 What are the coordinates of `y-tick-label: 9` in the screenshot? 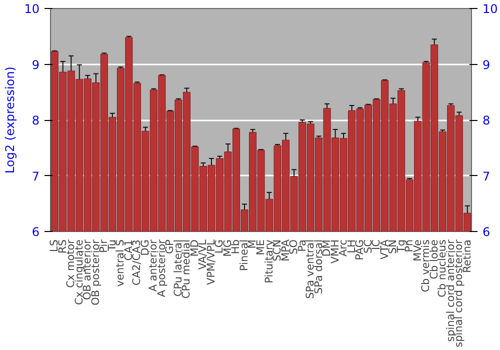 It's located at (36, 65).